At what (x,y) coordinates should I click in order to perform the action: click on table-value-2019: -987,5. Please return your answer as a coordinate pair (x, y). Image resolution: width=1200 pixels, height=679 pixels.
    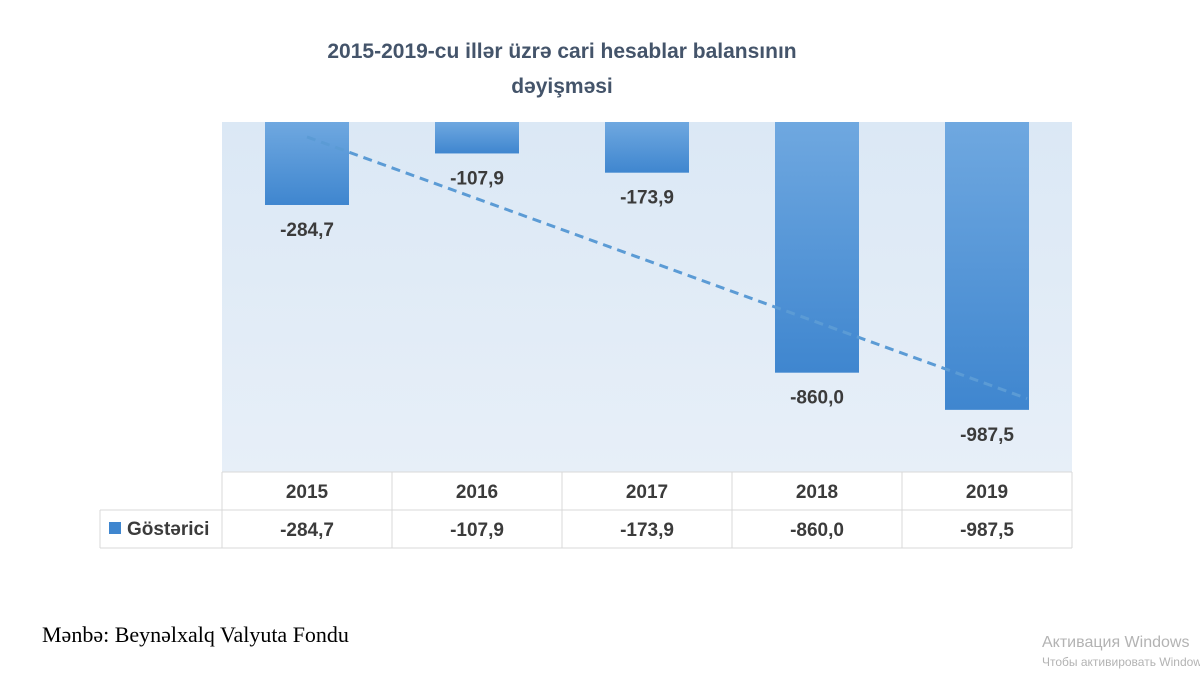
    Looking at the image, I should click on (987, 530).